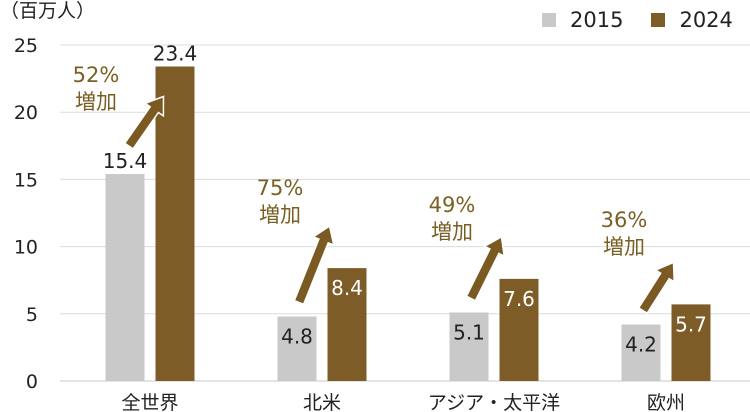  What do you see at coordinates (624, 220) in the screenshot?
I see `increase-percent: 36%` at bounding box center [624, 220].